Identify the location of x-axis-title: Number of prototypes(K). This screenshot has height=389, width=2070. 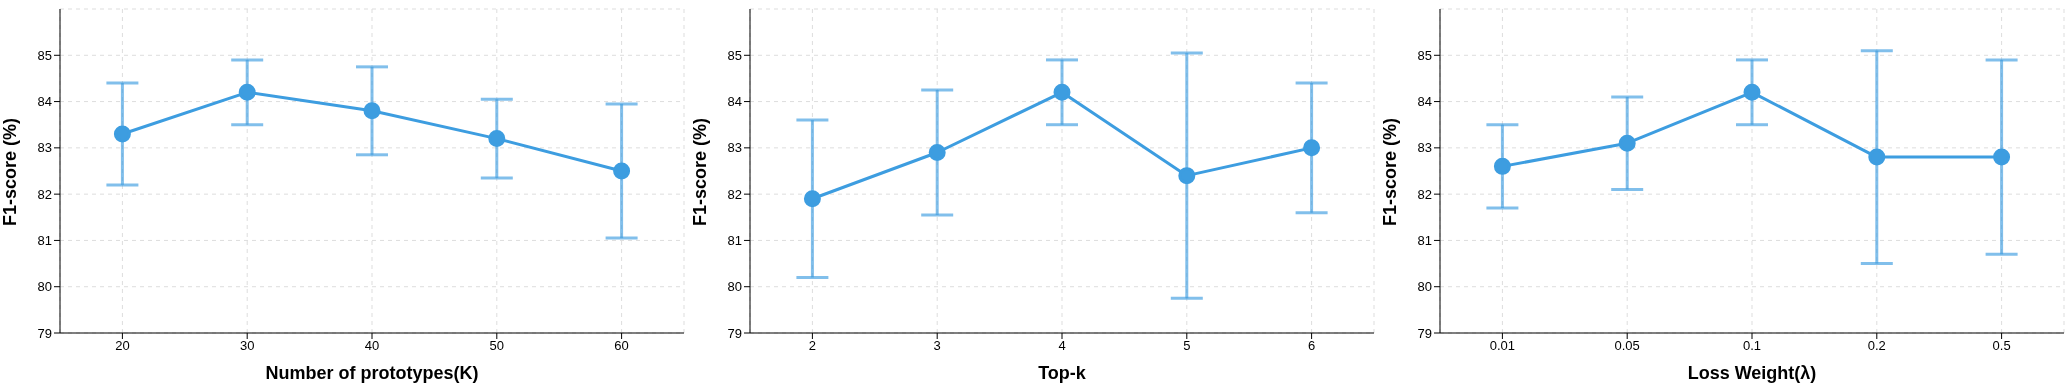
(372, 373).